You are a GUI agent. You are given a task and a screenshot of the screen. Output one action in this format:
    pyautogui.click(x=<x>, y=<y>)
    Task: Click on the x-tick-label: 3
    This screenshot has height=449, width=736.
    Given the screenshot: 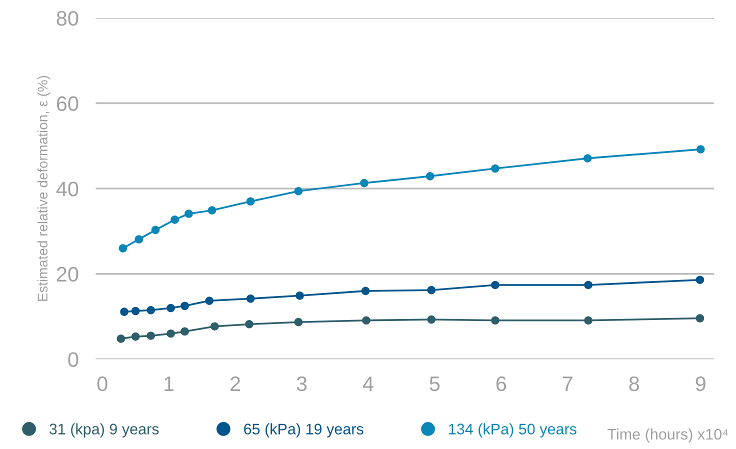 What is the action you would take?
    pyautogui.click(x=301, y=384)
    